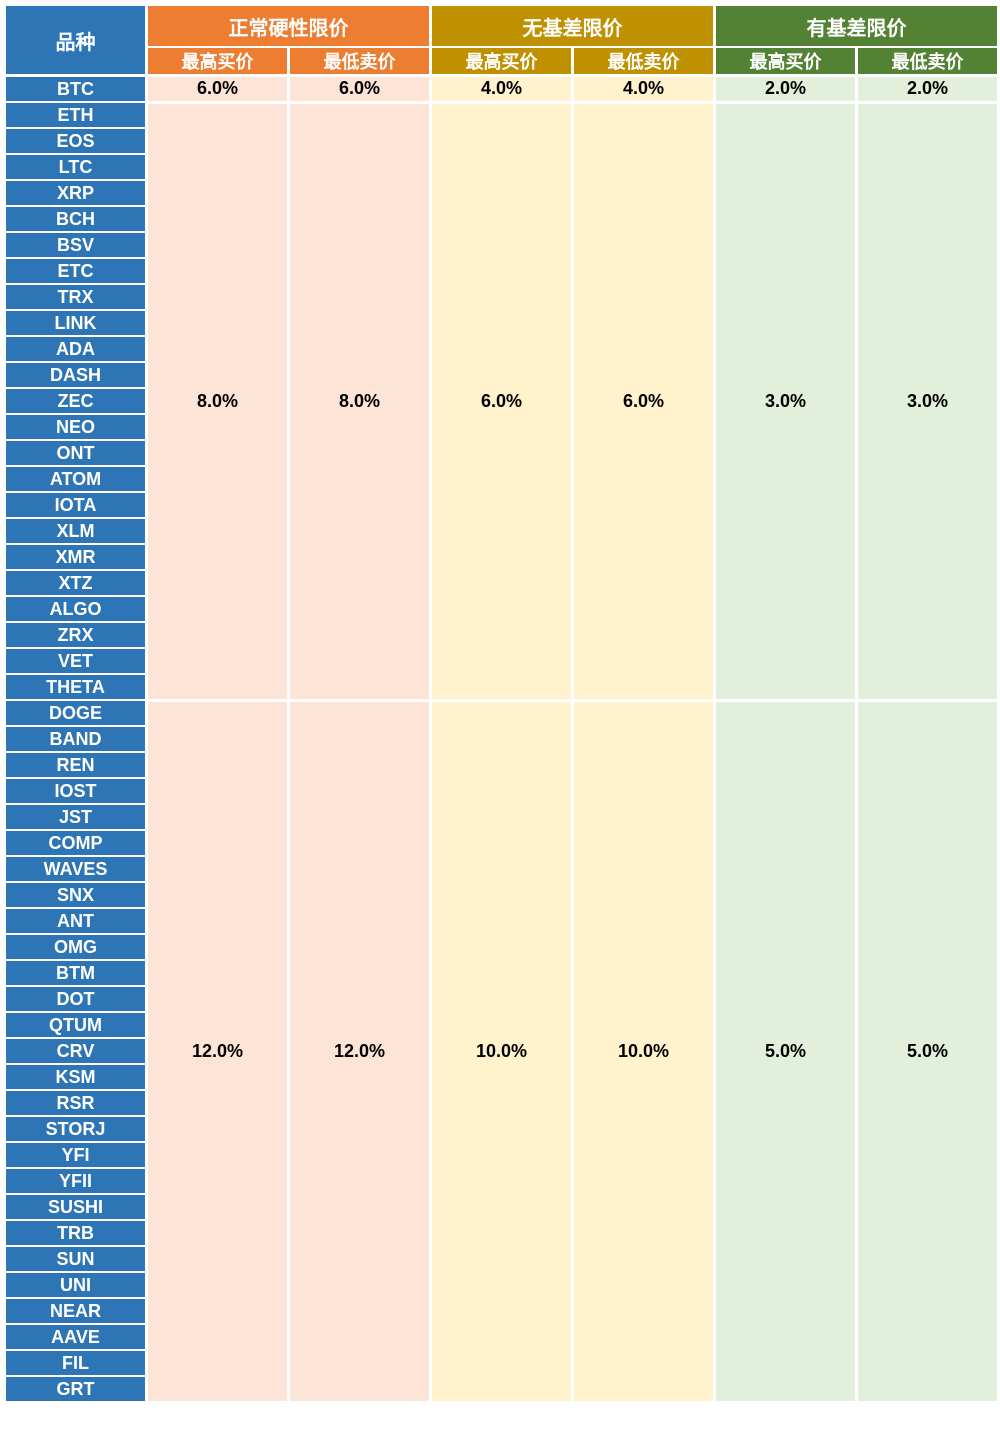  Describe the element at coordinates (75, 349) in the screenshot. I see `coin-cell: ADA` at that location.